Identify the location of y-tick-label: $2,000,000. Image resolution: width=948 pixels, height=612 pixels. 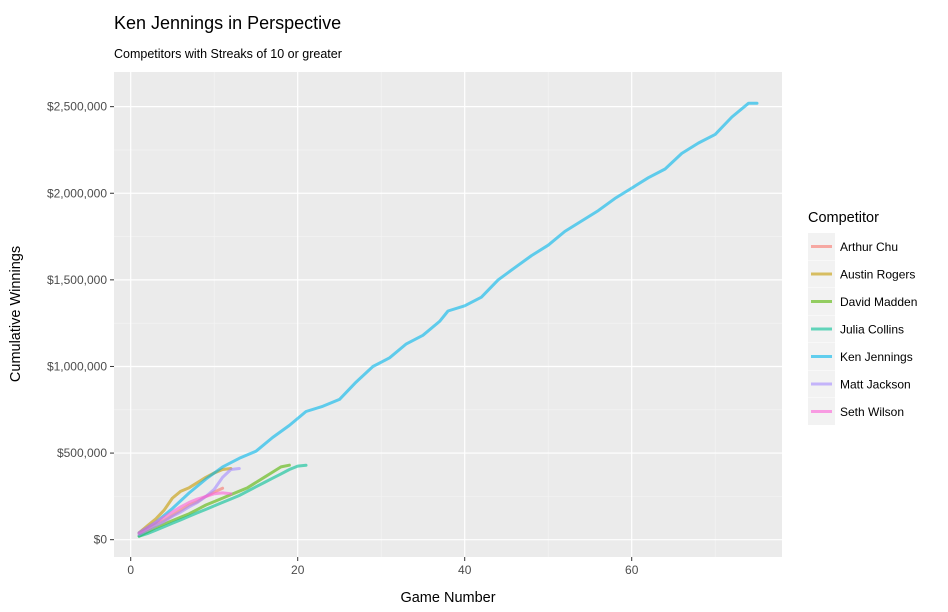
(77, 193).